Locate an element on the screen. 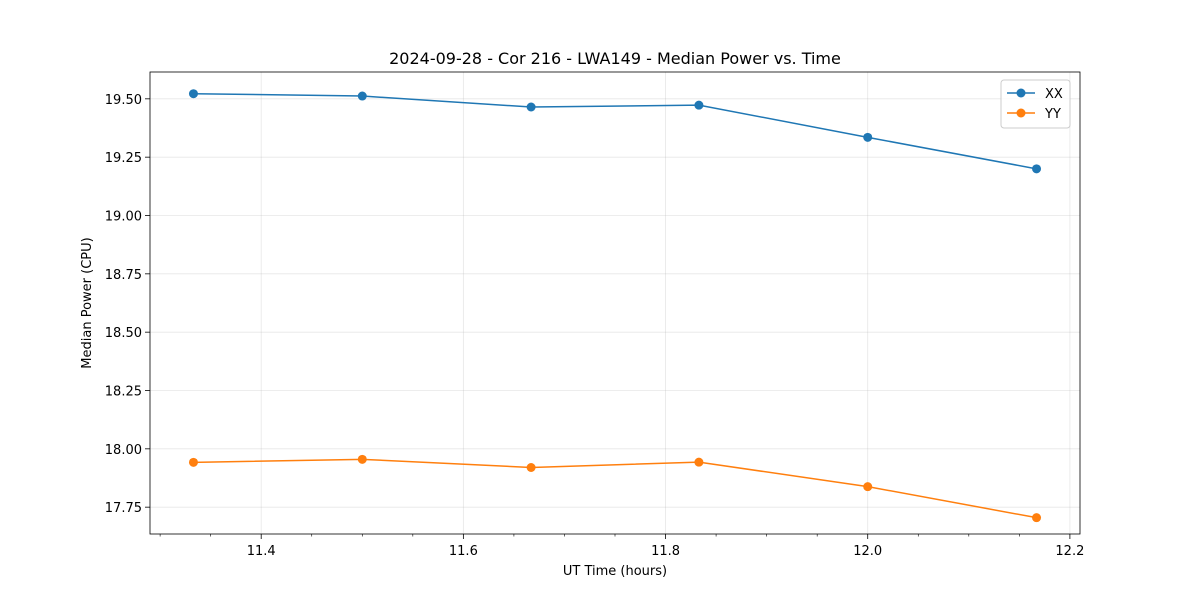 This screenshot has height=600, width=1200. legend-label-yy: YY is located at coordinates (1052, 114).